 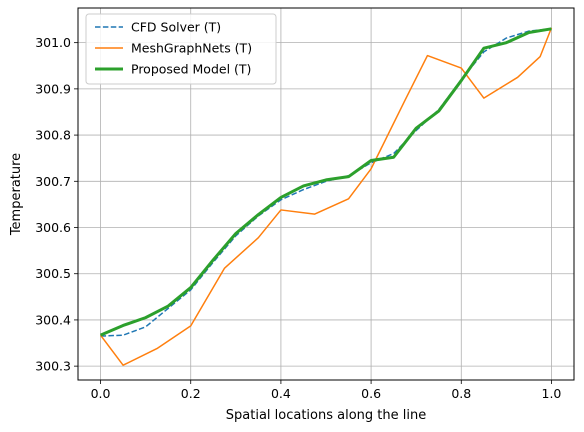 What do you see at coordinates (326, 415) in the screenshot?
I see `x-axis-label: Spatial locations along the line` at bounding box center [326, 415].